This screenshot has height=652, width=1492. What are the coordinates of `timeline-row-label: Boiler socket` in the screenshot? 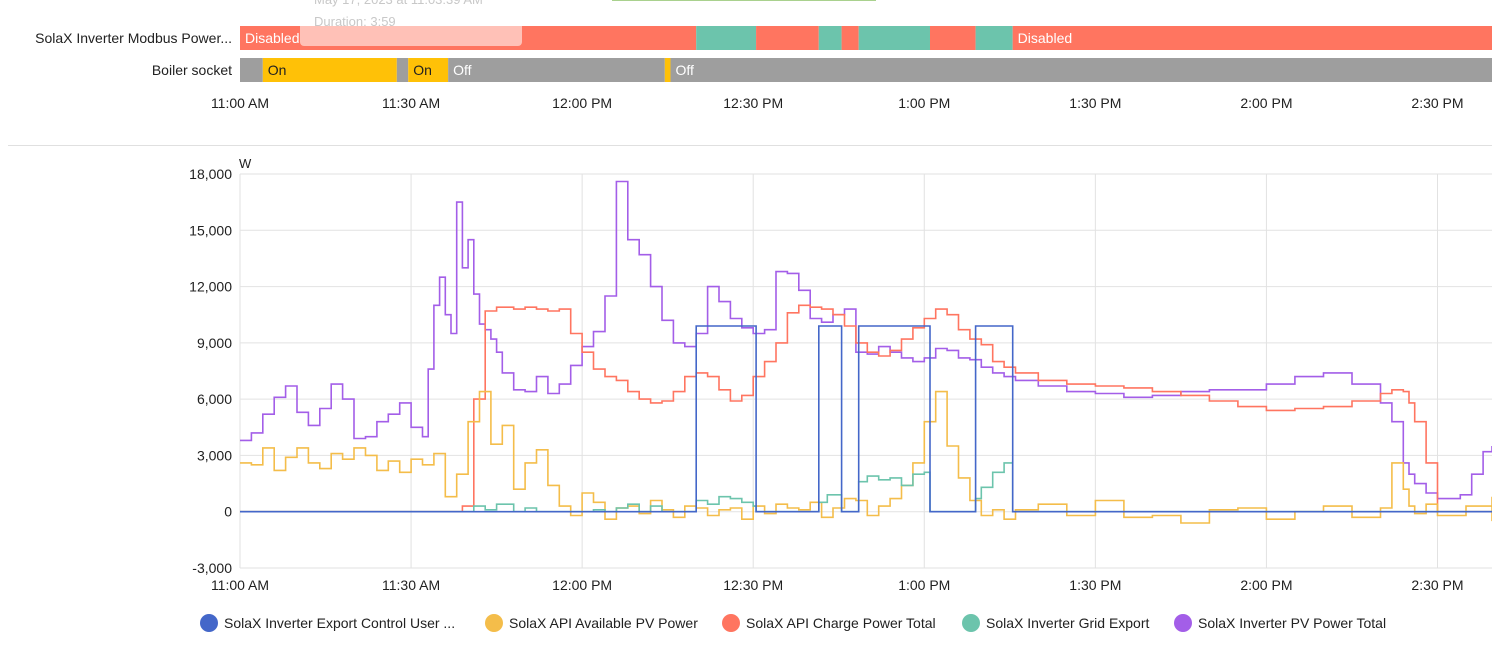 It's located at (192, 70).